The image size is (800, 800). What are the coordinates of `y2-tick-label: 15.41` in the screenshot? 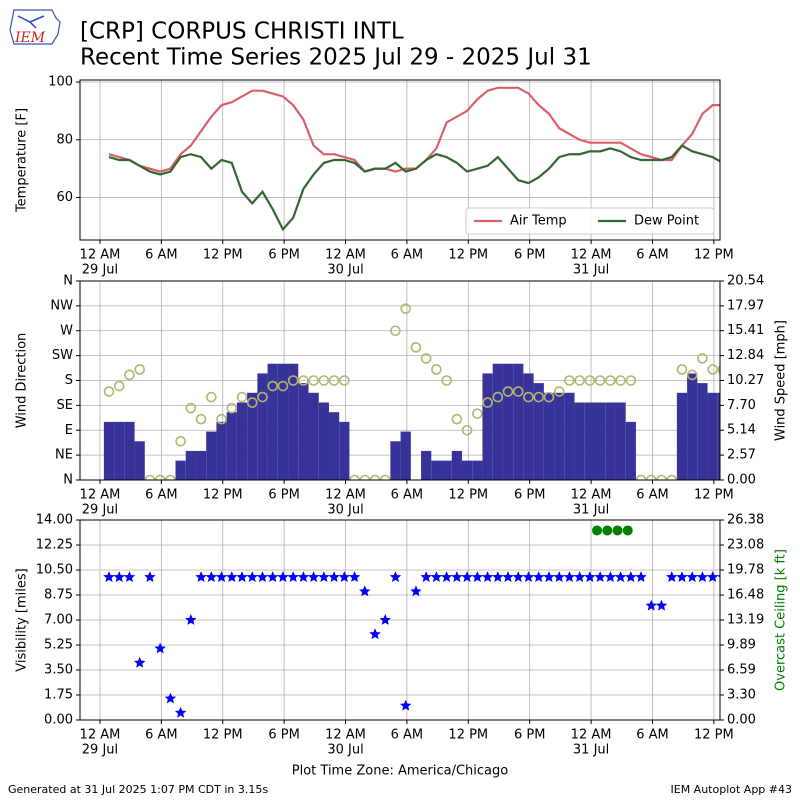 It's located at (745, 330).